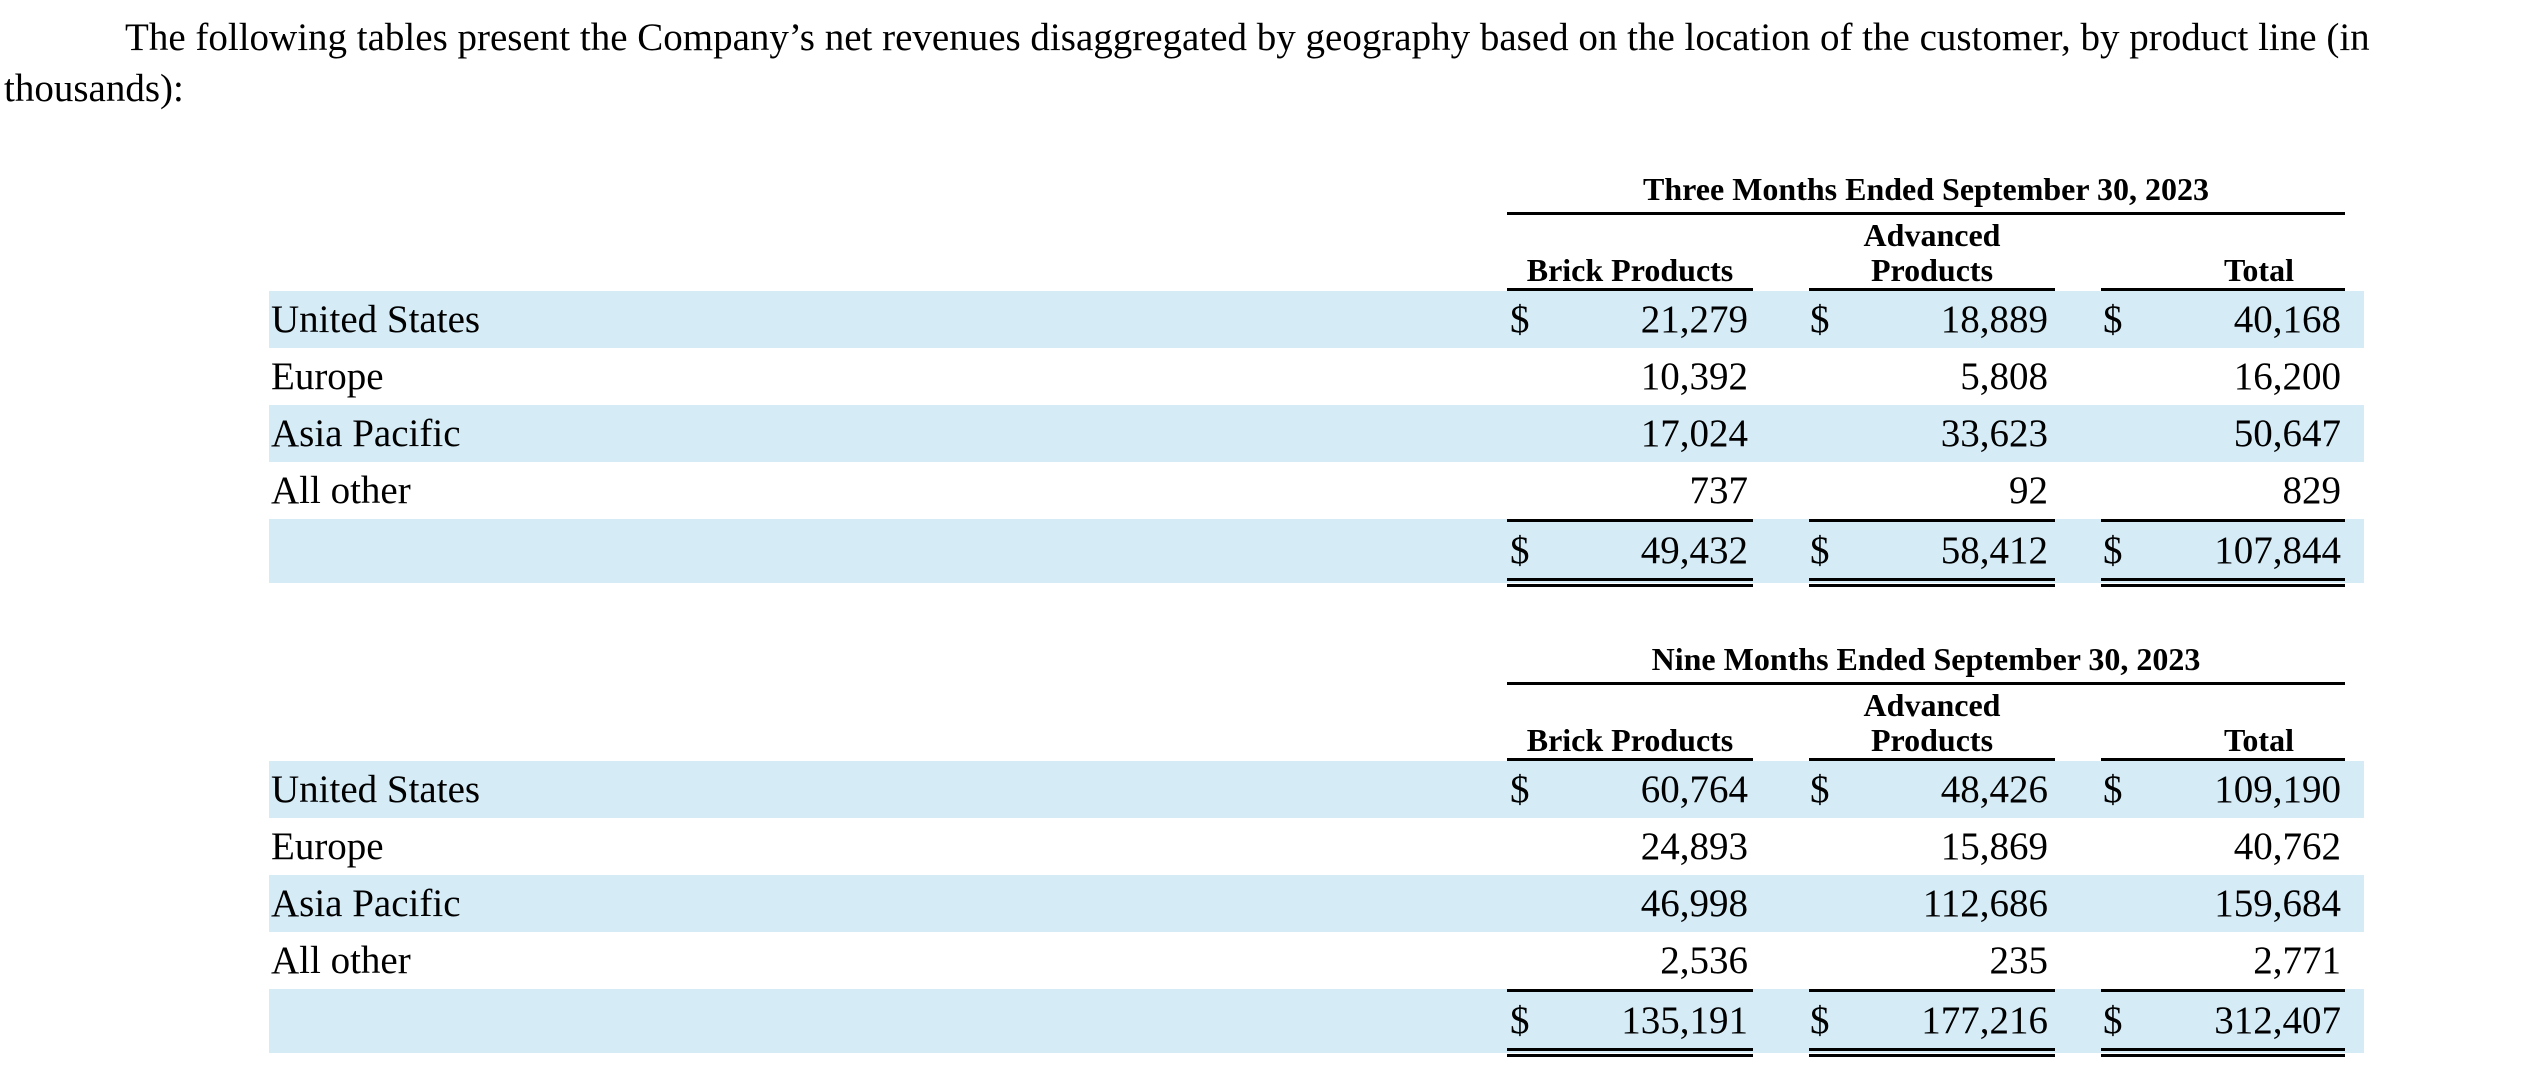 This screenshot has height=1072, width=2544. Describe the element at coordinates (1926, 190) in the screenshot. I see `period-header: Three Months Ended September 30, 2023` at that location.